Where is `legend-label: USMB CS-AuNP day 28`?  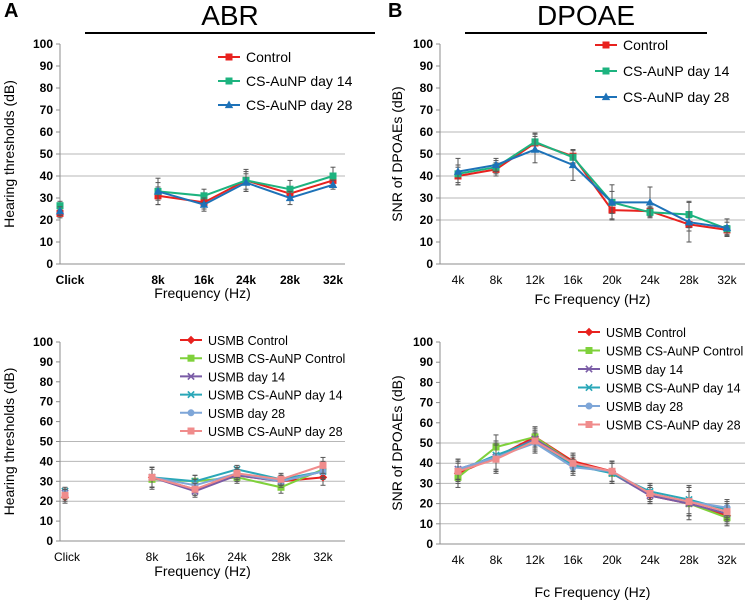
legend-label: USMB CS-AuNP day 28 is located at coordinates (673, 426).